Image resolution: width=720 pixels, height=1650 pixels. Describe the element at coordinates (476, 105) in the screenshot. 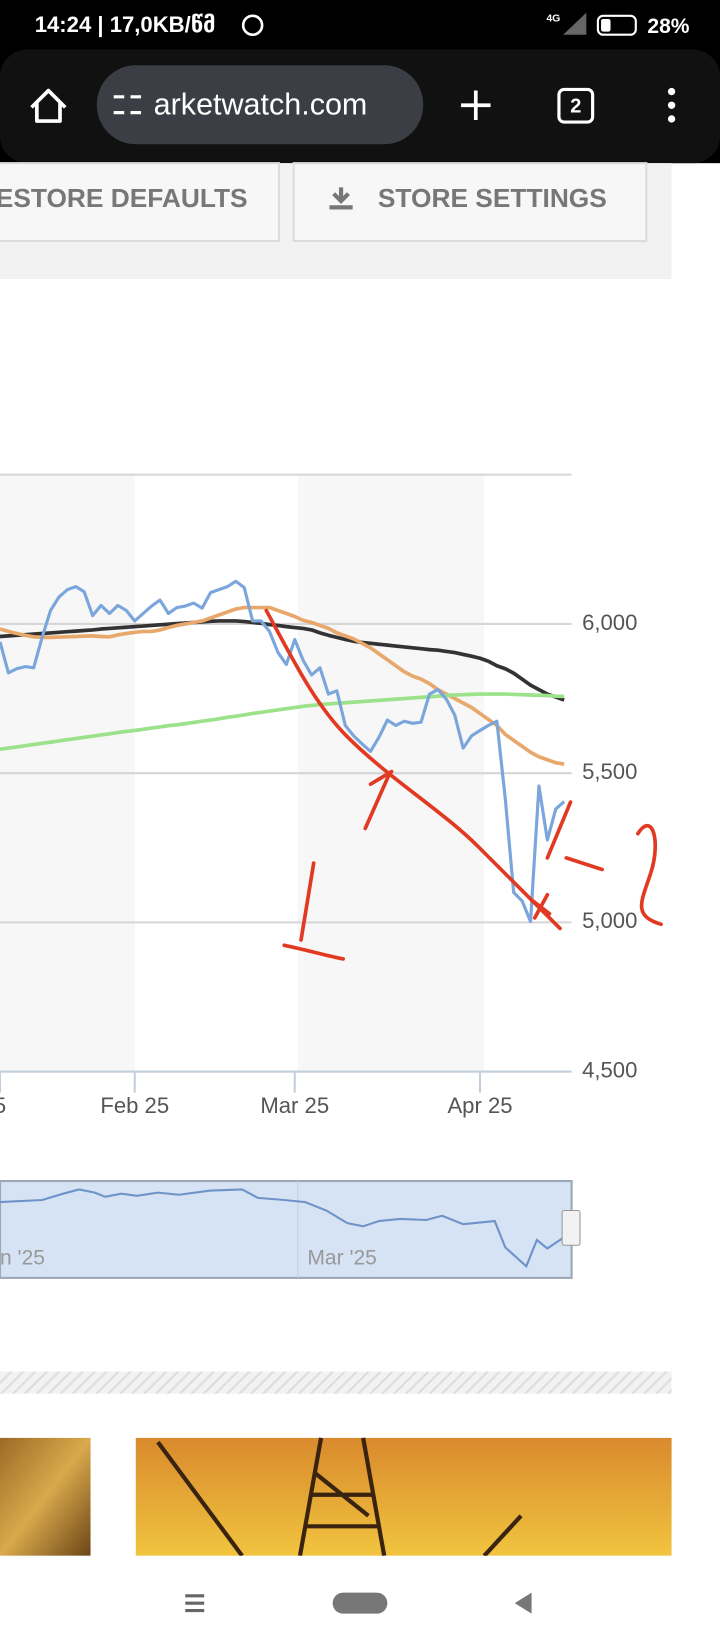

I see `new-tab-button` at that location.